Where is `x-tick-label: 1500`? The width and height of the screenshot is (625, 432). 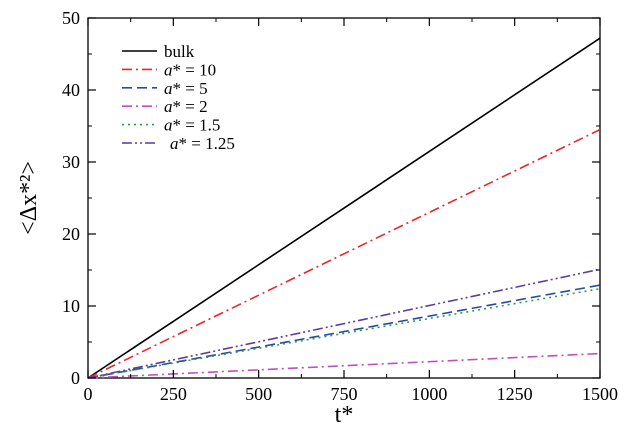 x-tick-label: 1500 is located at coordinates (600, 394).